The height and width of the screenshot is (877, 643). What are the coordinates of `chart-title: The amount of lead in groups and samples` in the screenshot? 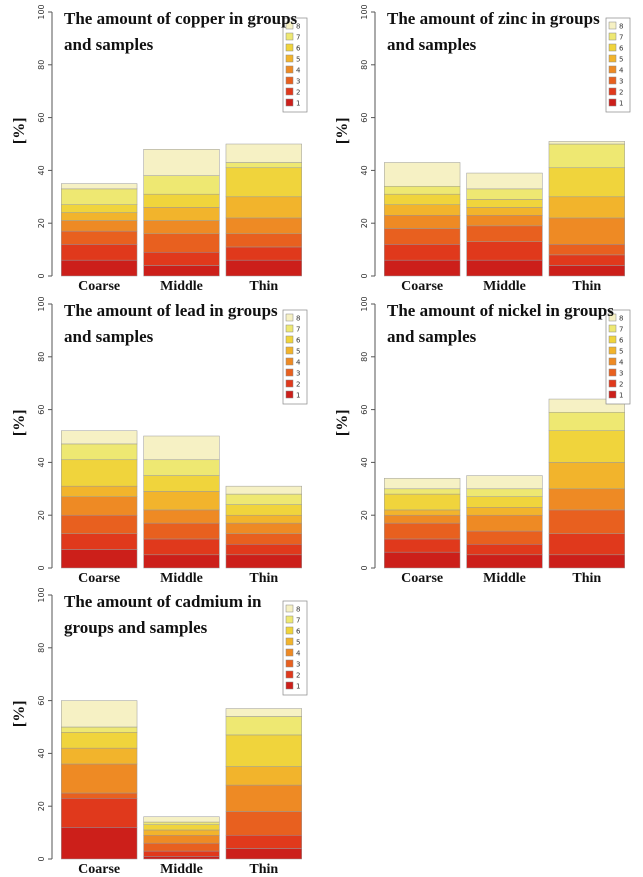 It's located at (171, 323).